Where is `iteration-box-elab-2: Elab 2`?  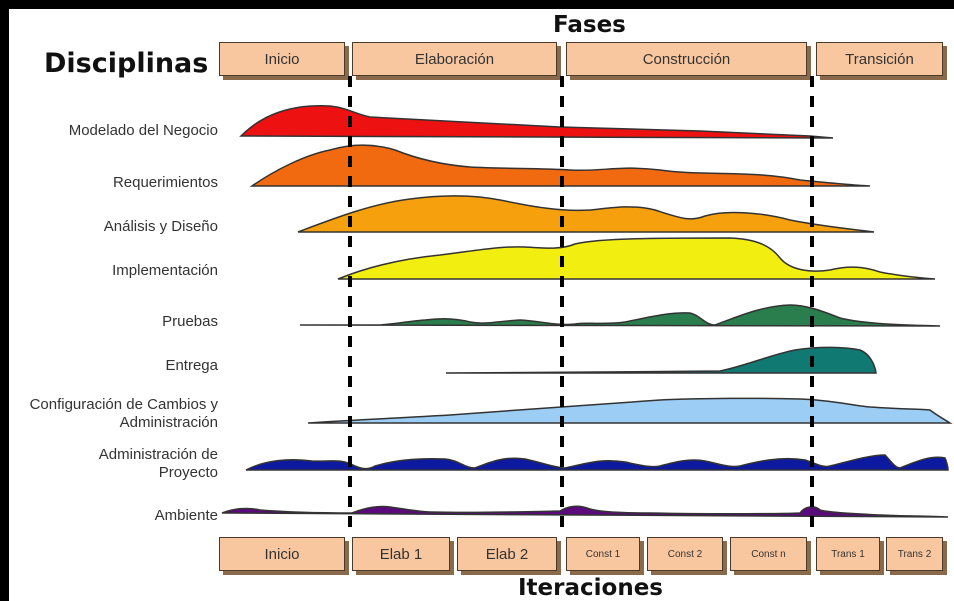 iteration-box-elab-2: Elab 2 is located at coordinates (507, 554).